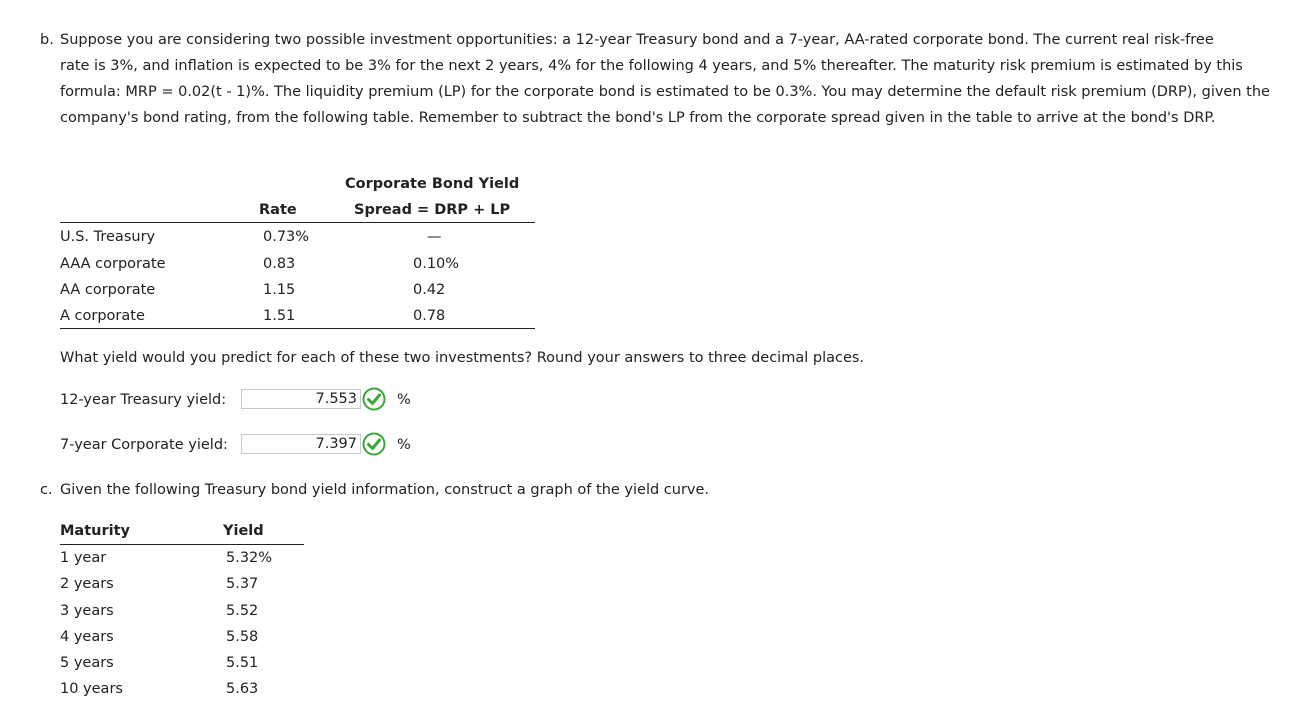 This screenshot has width=1294, height=714. Describe the element at coordinates (297, 222) in the screenshot. I see `table-header-rule` at that location.